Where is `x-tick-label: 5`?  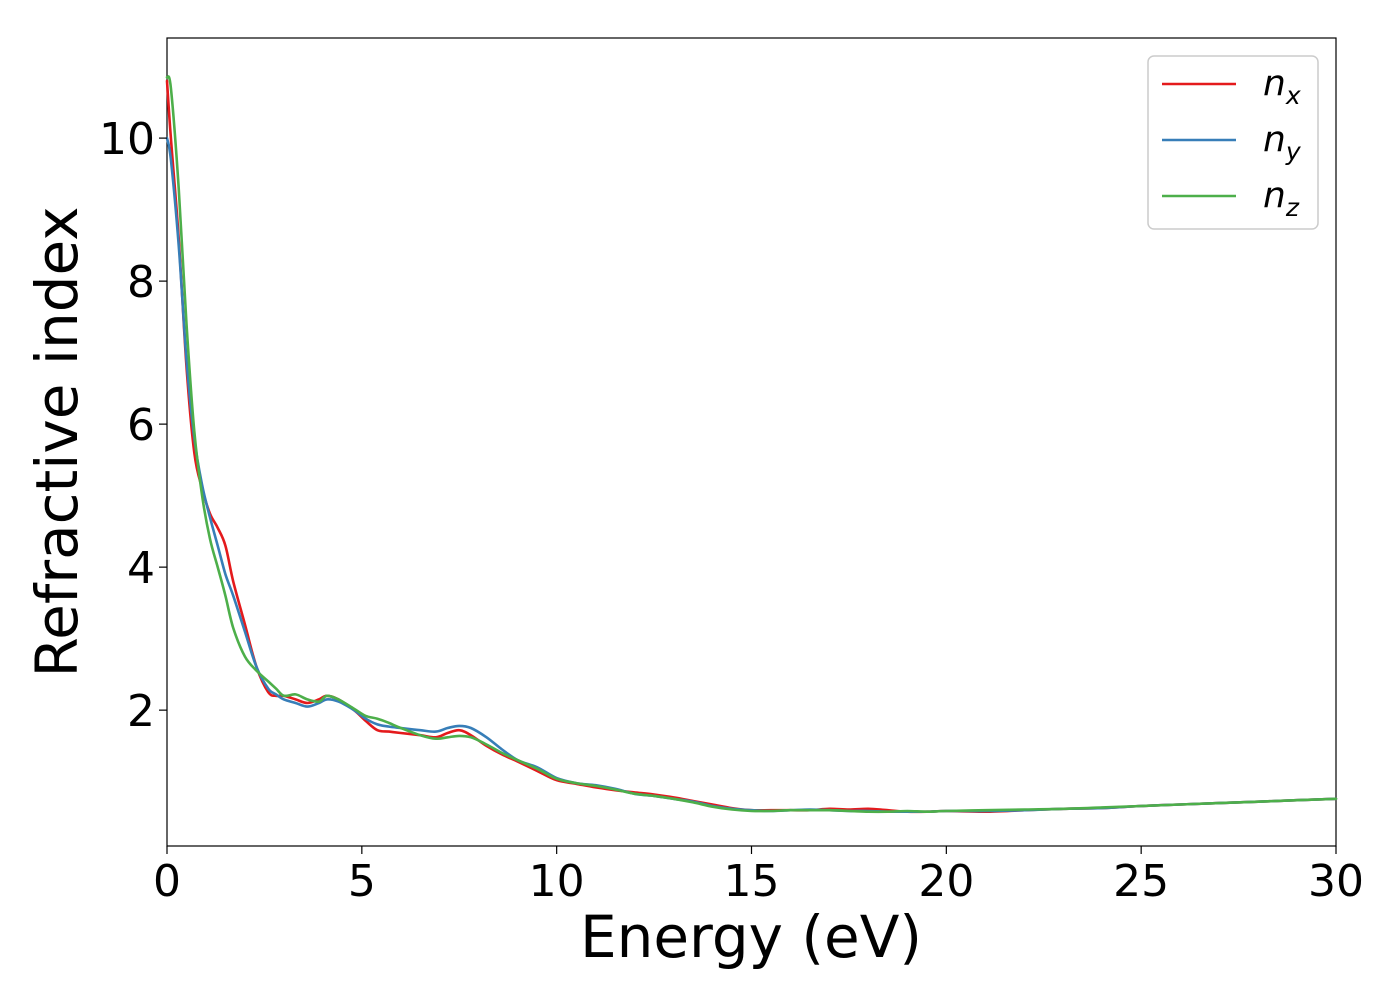
x-tick-label: 5 is located at coordinates (362, 881).